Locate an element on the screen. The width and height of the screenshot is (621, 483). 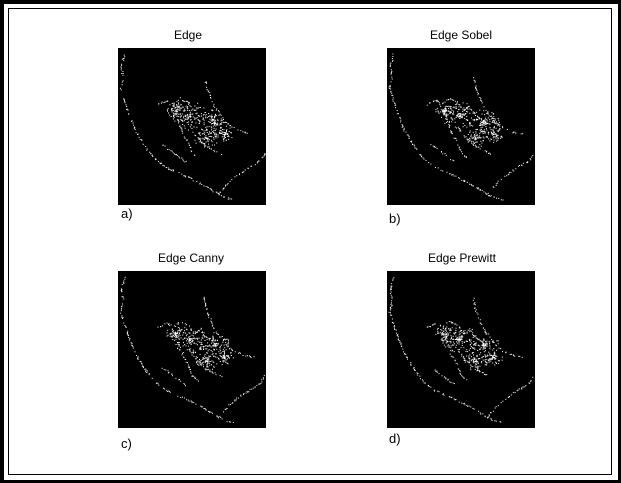
edge-map-a is located at coordinates (192, 127).